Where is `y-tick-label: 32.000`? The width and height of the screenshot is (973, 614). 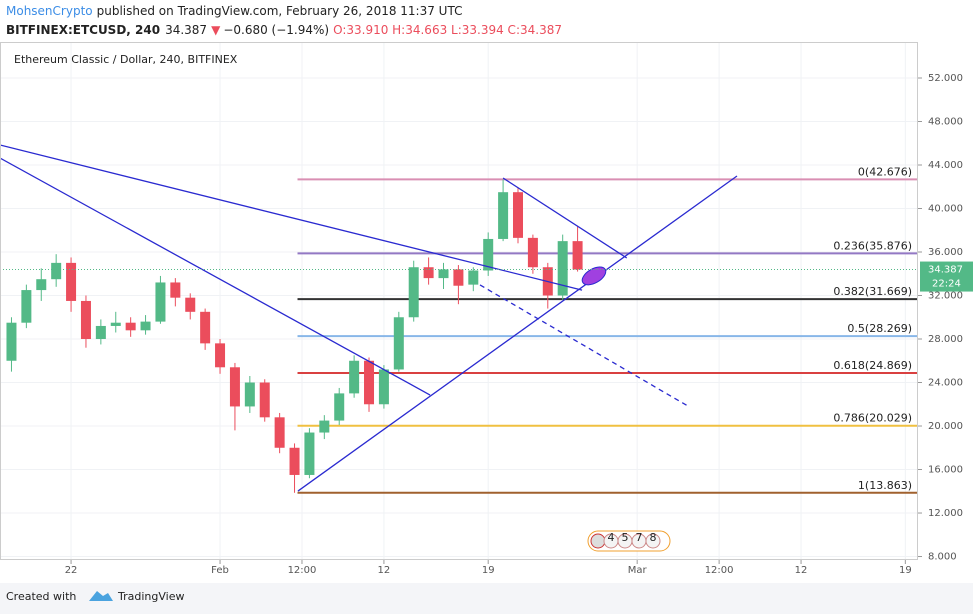
y-tick-label: 32.000 is located at coordinates (945, 296).